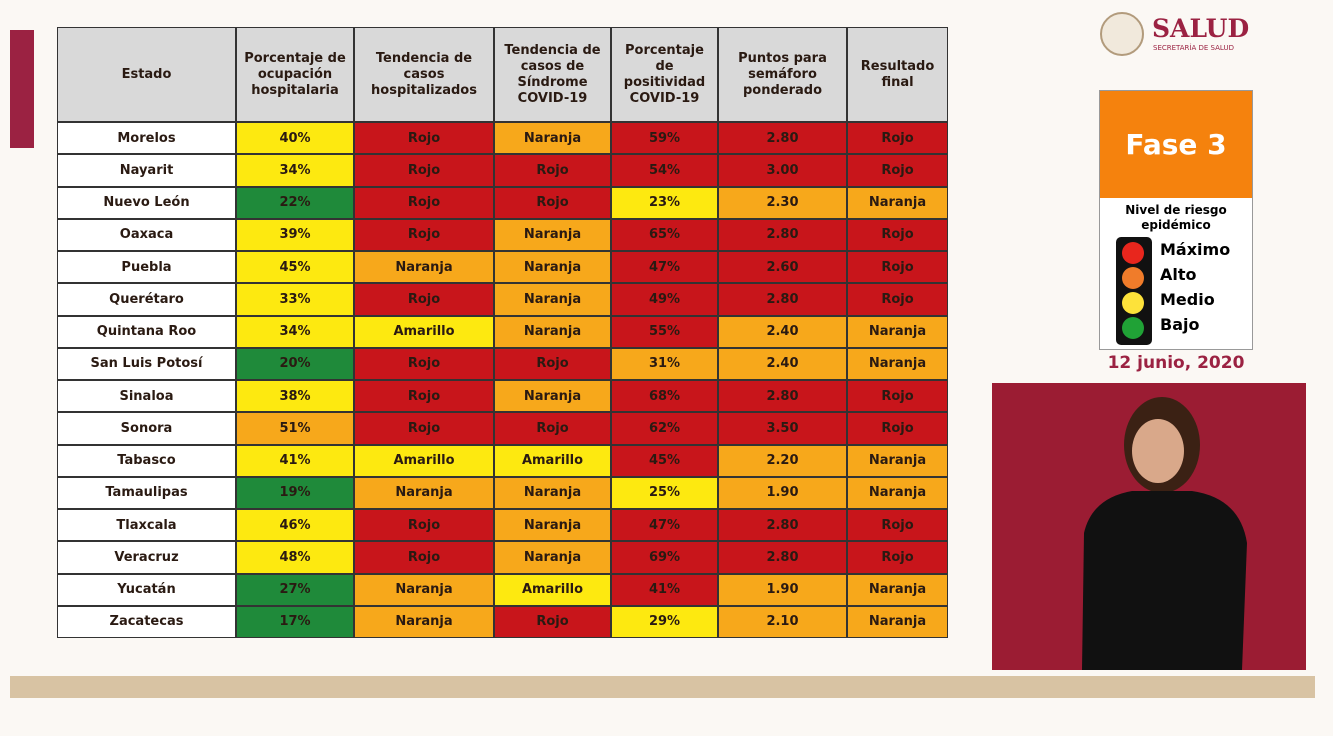 The height and width of the screenshot is (736, 1333). I want to click on table-cell: 2.10, so click(782, 621).